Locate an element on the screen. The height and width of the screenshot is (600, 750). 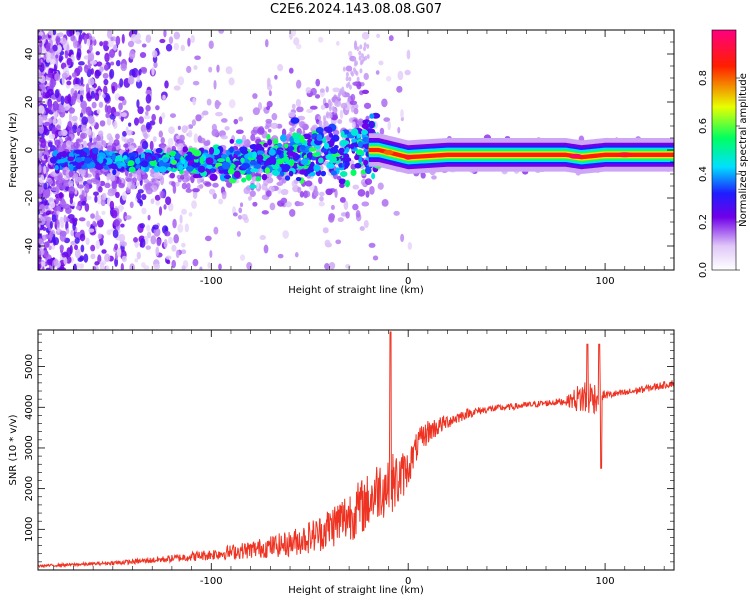
snr-y-axis-label: SNR (10 * v/v) is located at coordinates (13, 449).